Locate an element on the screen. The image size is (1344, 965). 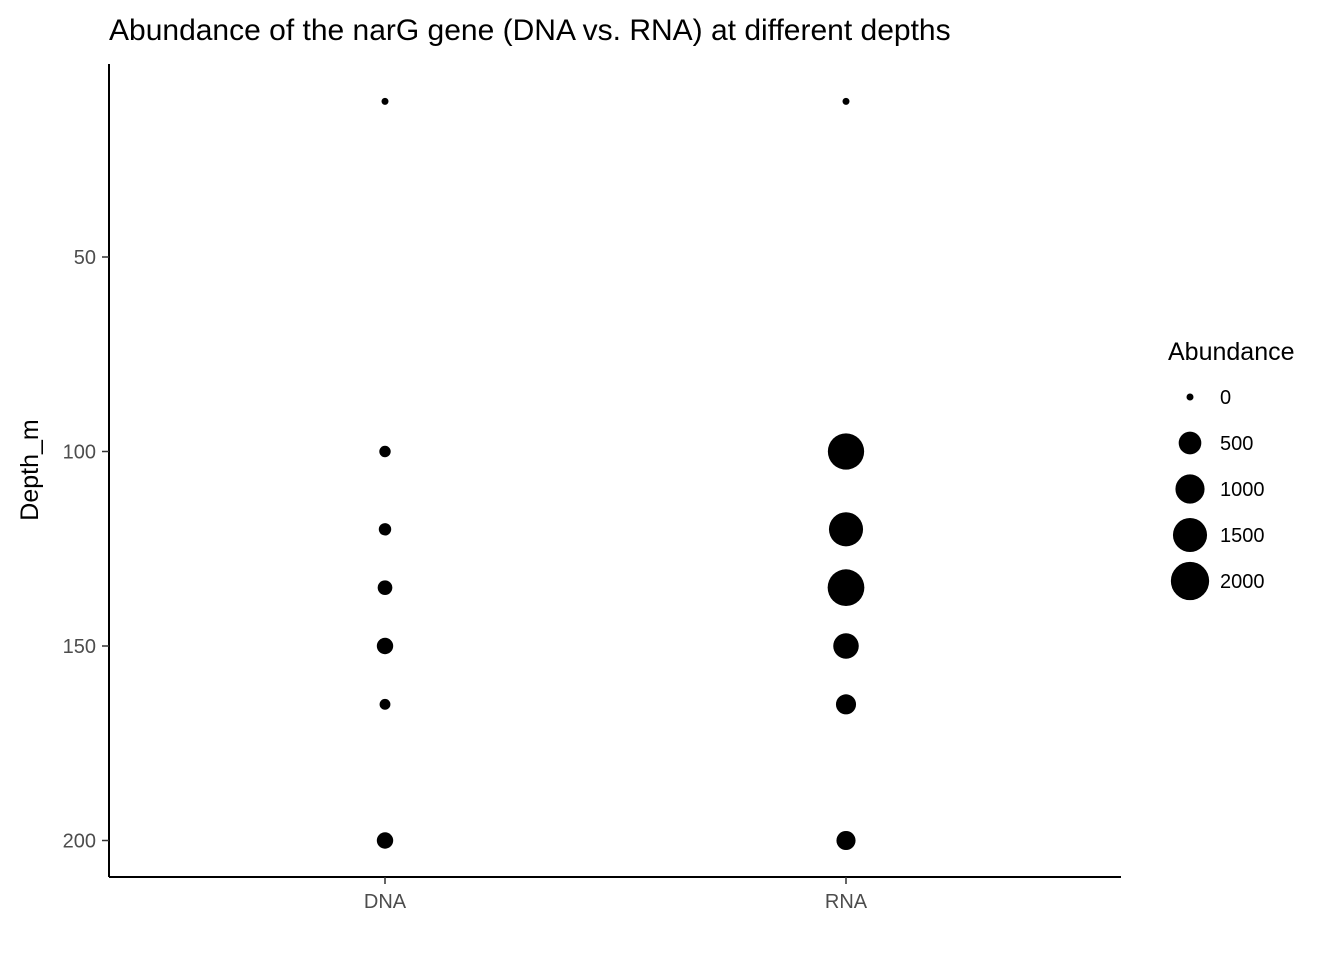
size-legend: Abundance 0 500 1000 1500 2000 is located at coordinates (1231, 469).